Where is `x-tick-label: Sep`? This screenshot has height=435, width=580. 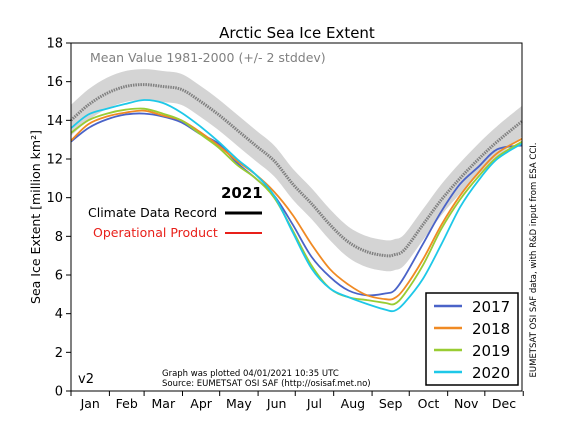
x-tick-label: Sep is located at coordinates (391, 403).